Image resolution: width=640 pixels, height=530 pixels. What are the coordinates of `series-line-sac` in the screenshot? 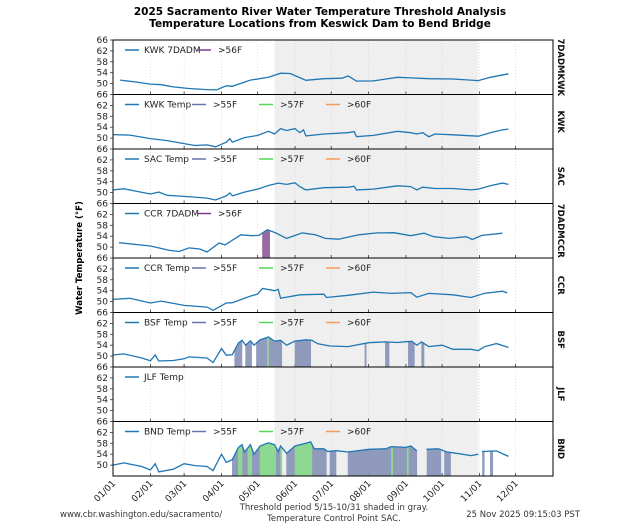 It's located at (310, 191).